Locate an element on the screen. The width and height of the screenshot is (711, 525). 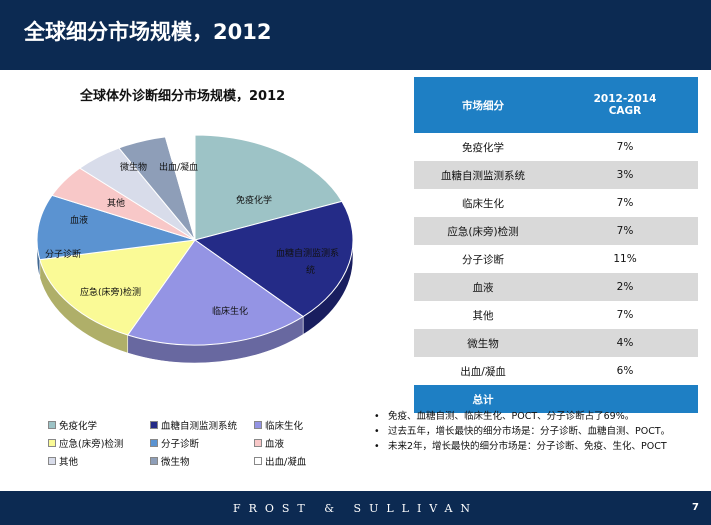
chart-title: 全球体外诊断细分市场规模，2012 is located at coordinates (183, 96).